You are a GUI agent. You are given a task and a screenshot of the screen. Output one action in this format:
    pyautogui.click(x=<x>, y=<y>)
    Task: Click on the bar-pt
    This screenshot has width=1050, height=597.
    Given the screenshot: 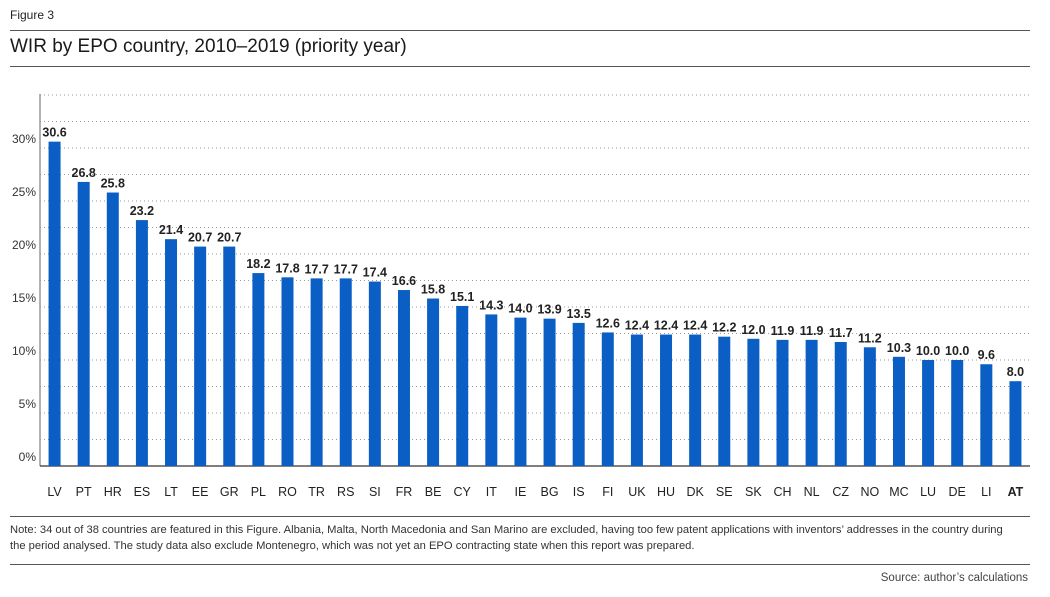 What is the action you would take?
    pyautogui.click(x=83, y=324)
    